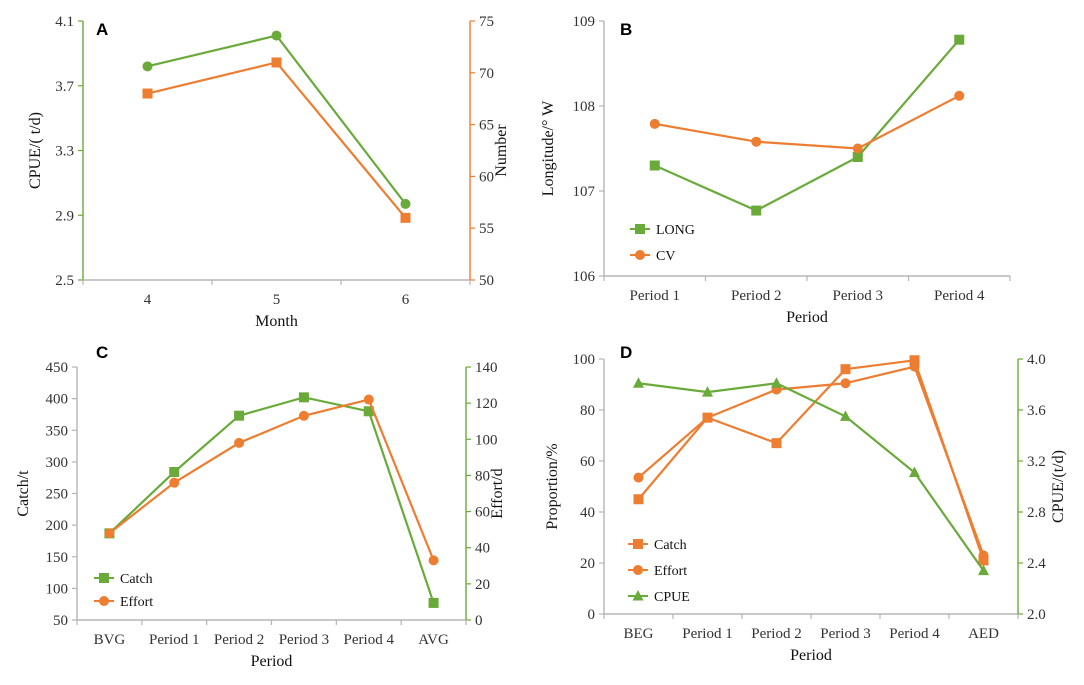  I want to click on right-tick-label: 2.4, so click(1036, 564).